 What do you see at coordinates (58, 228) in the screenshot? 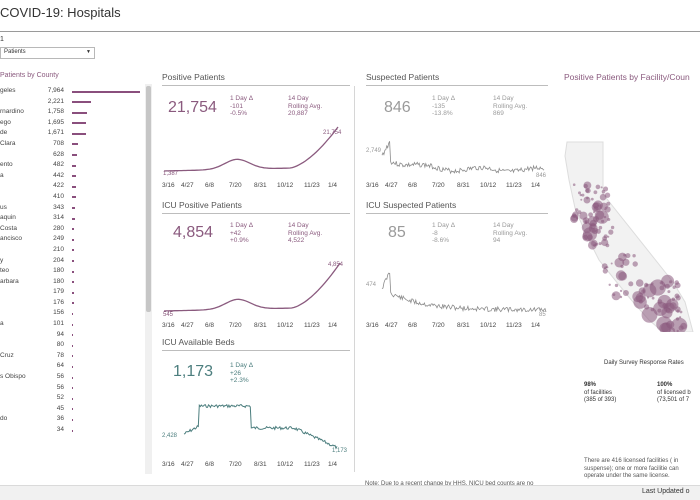
I see `county-value: 280` at bounding box center [58, 228].